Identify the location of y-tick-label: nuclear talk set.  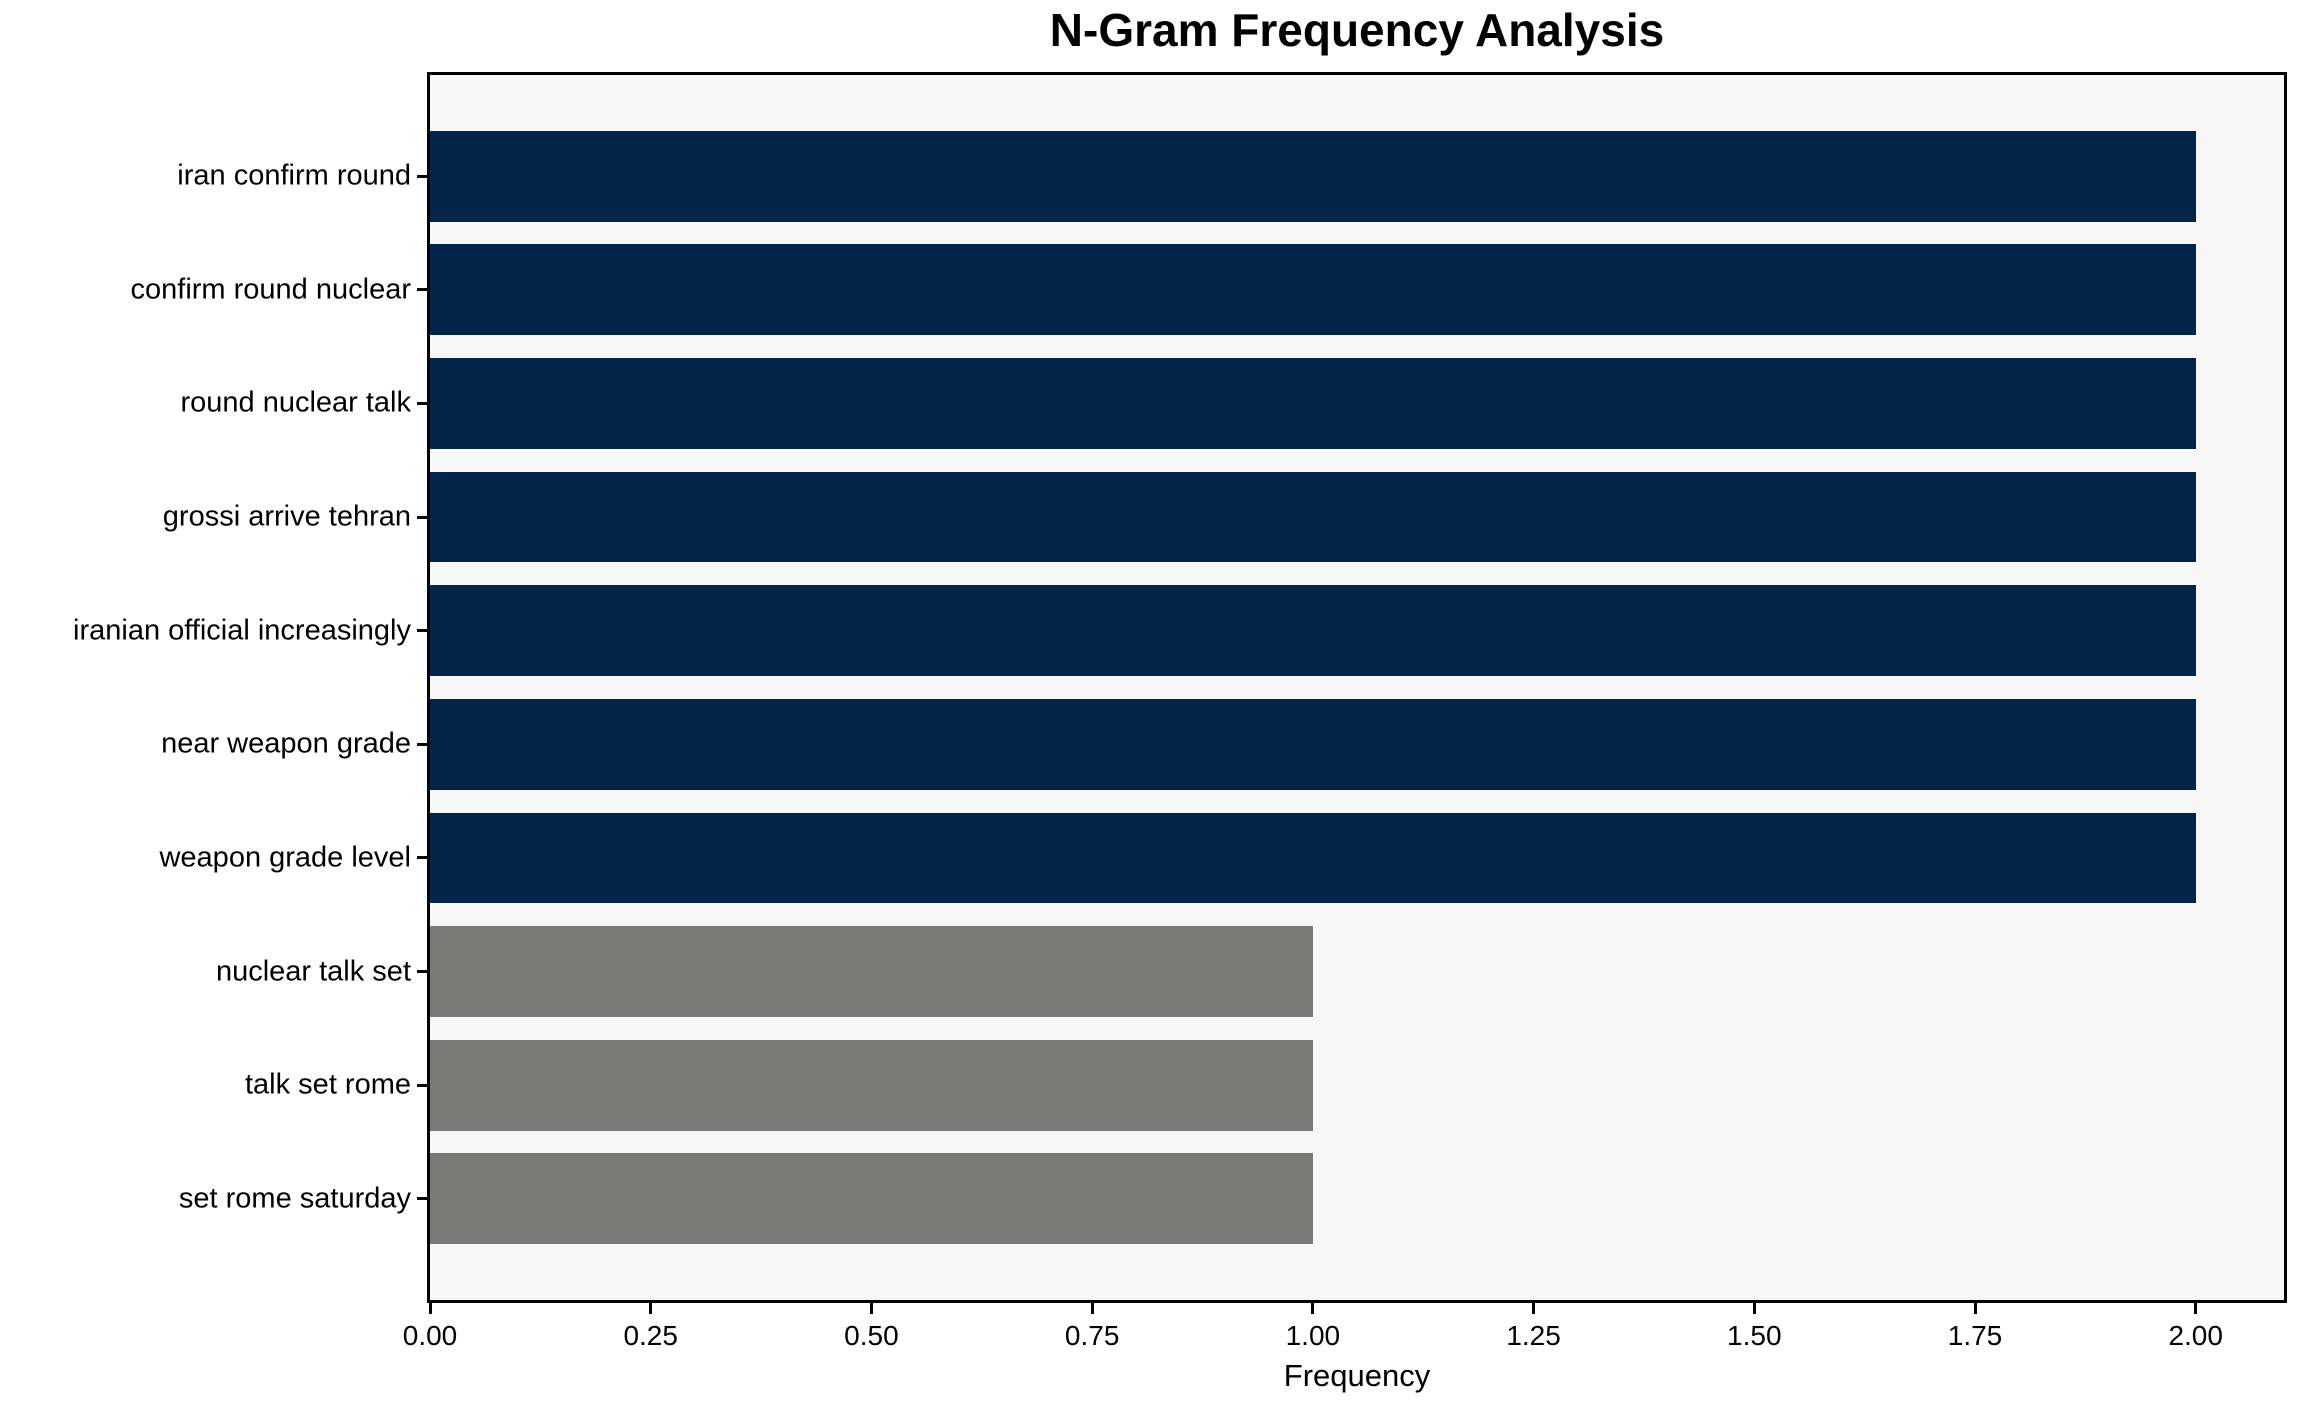
(313, 971).